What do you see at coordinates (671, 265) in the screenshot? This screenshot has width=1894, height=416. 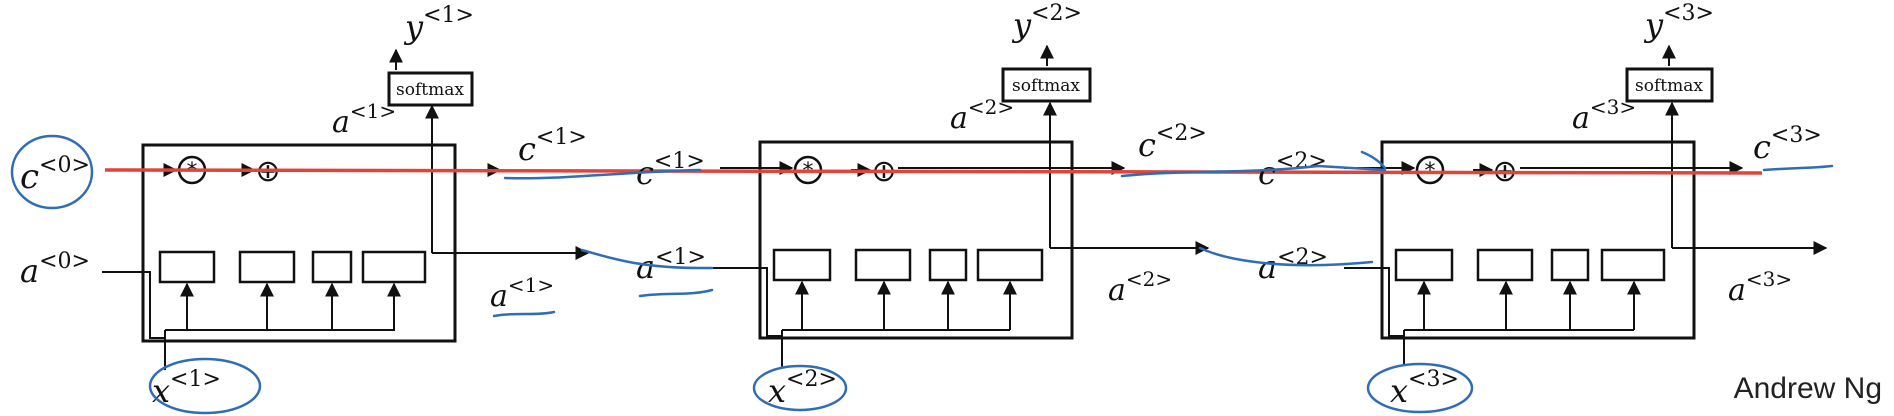 I see `label-a1-in: a<1>` at bounding box center [671, 265].